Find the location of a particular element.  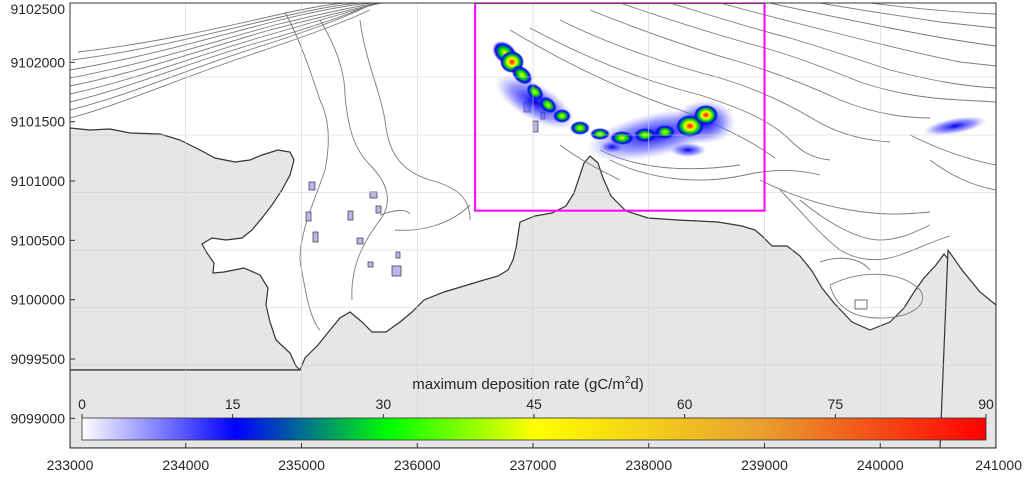

colorbar-title: maximum deposition rate (gC/m2d) is located at coordinates (527, 384).